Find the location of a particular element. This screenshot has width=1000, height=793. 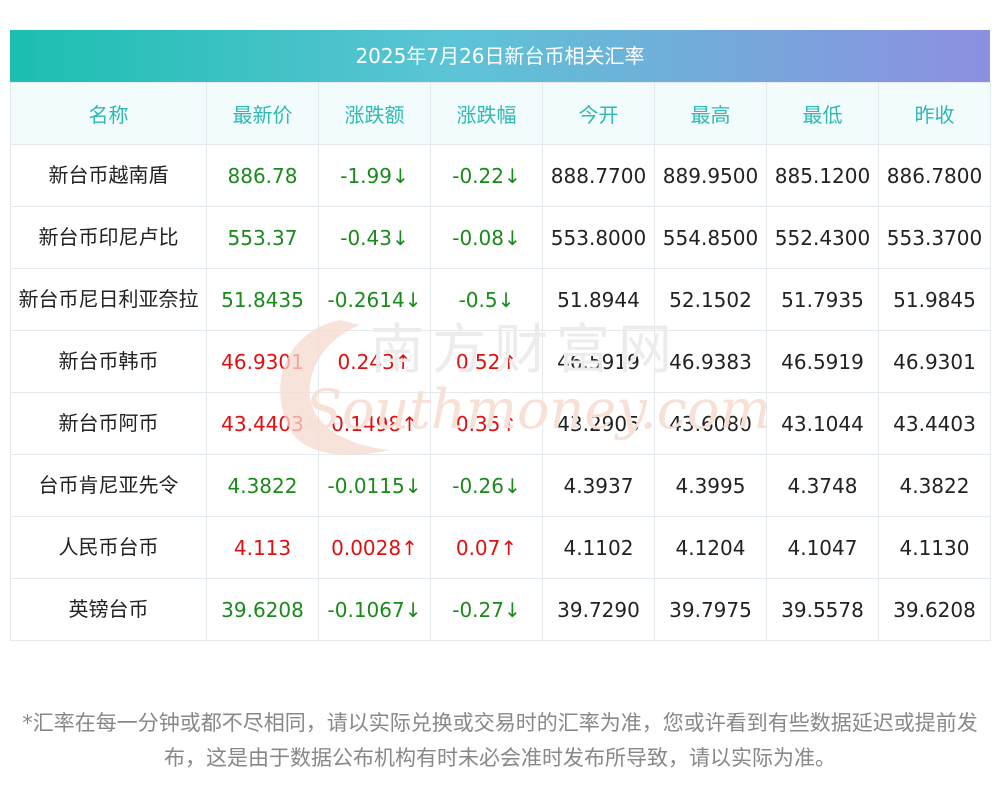

low-cell: 4.3748 is located at coordinates (822, 485).